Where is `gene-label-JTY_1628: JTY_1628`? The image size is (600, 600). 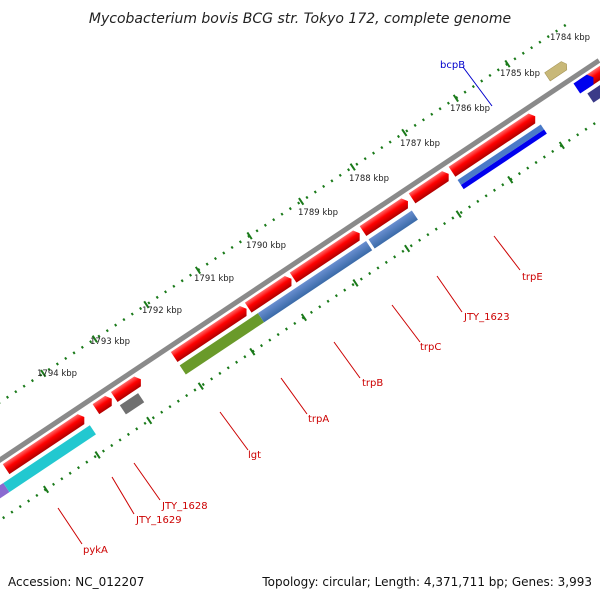 gene-label-JTY_1628: JTY_1628 is located at coordinates (184, 506).